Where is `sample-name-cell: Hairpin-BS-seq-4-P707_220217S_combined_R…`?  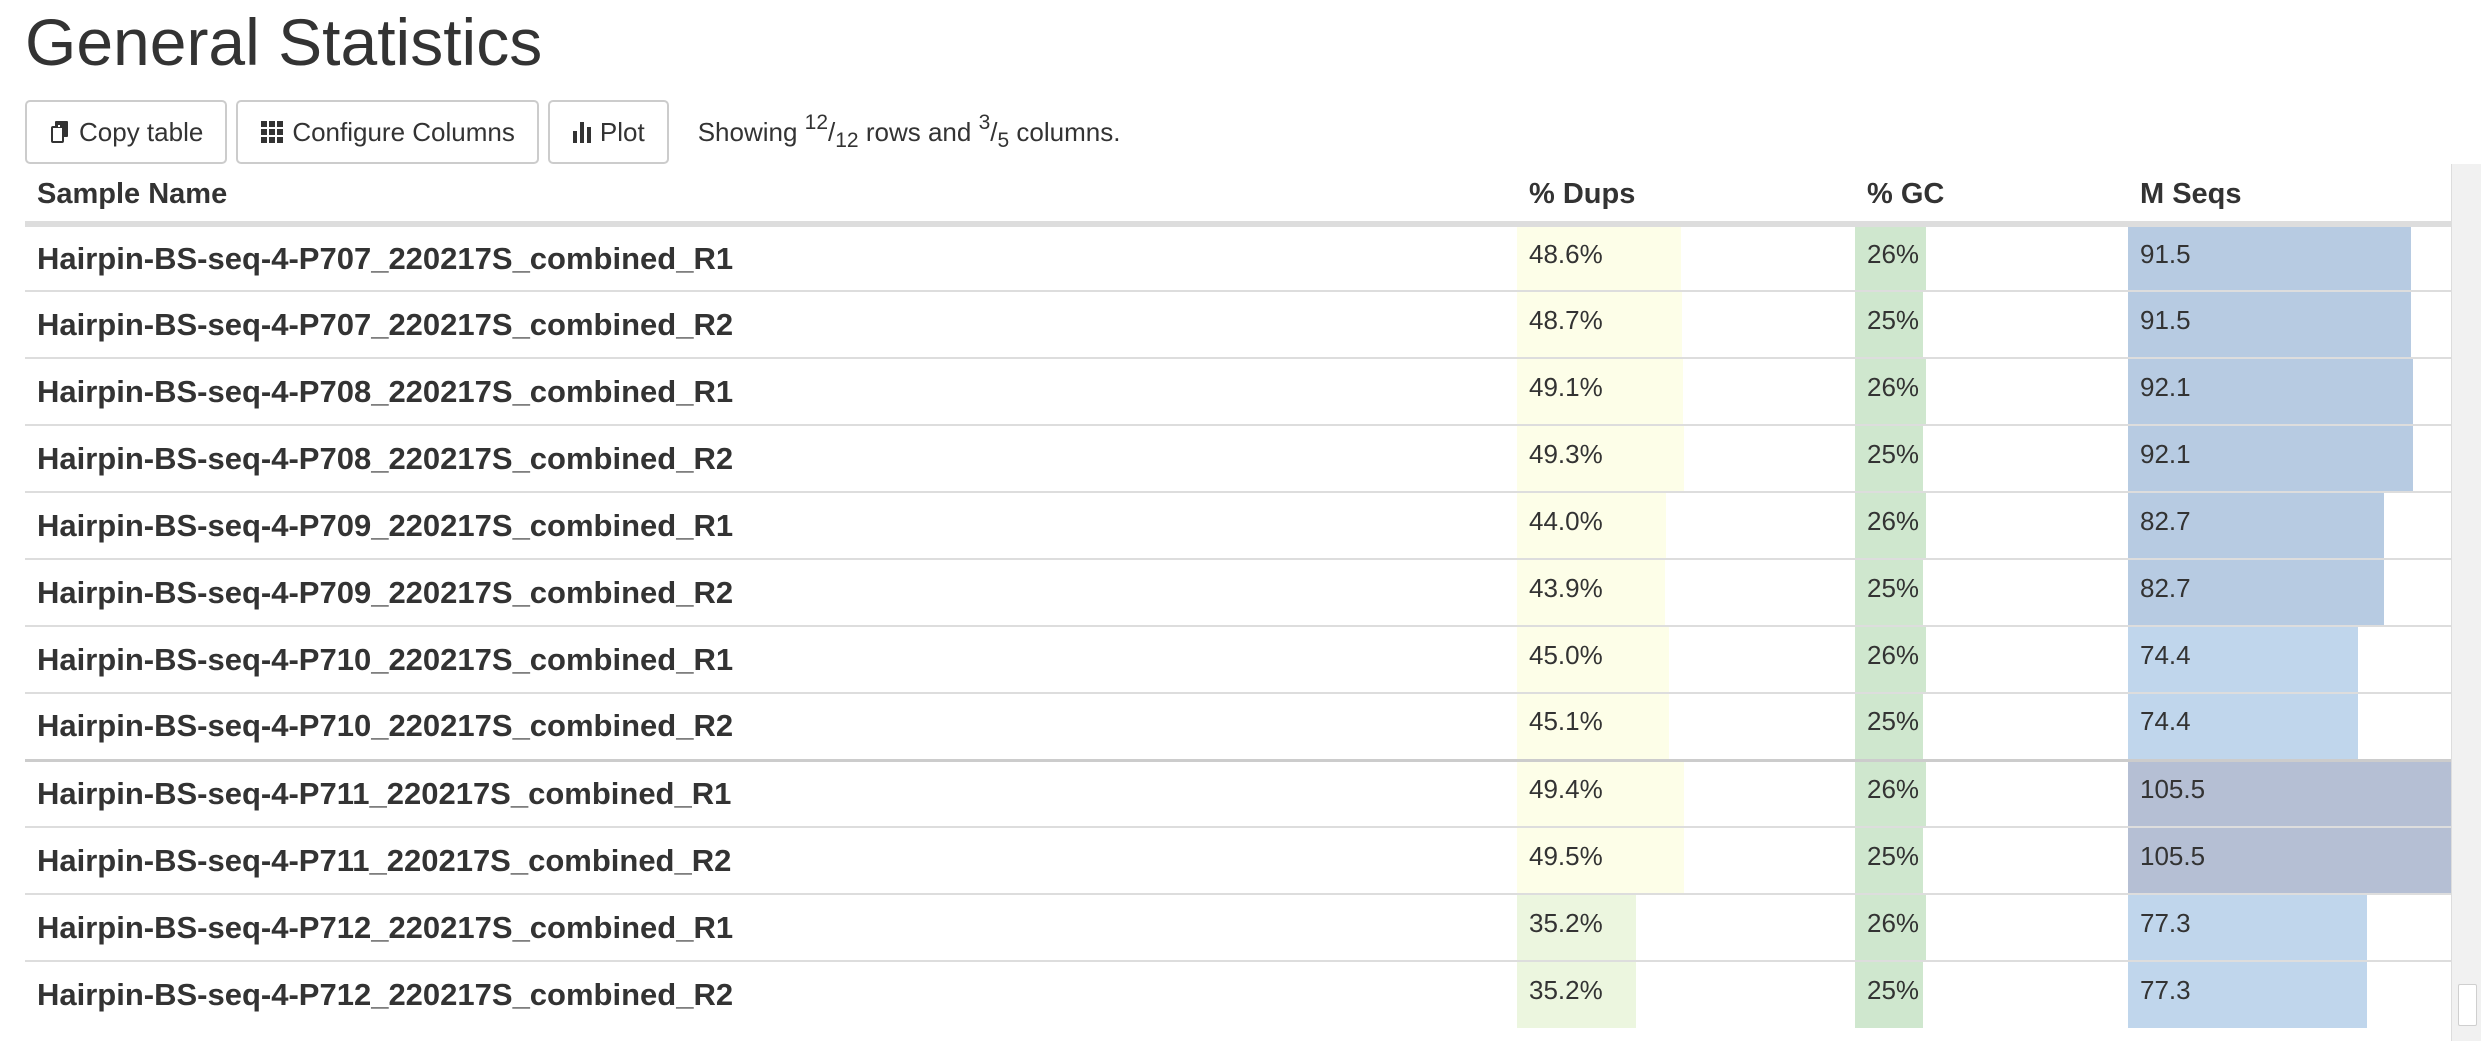
sample-name-cell: Hairpin-BS-seq-4-P707_220217S_combined_R… is located at coordinates (771, 324).